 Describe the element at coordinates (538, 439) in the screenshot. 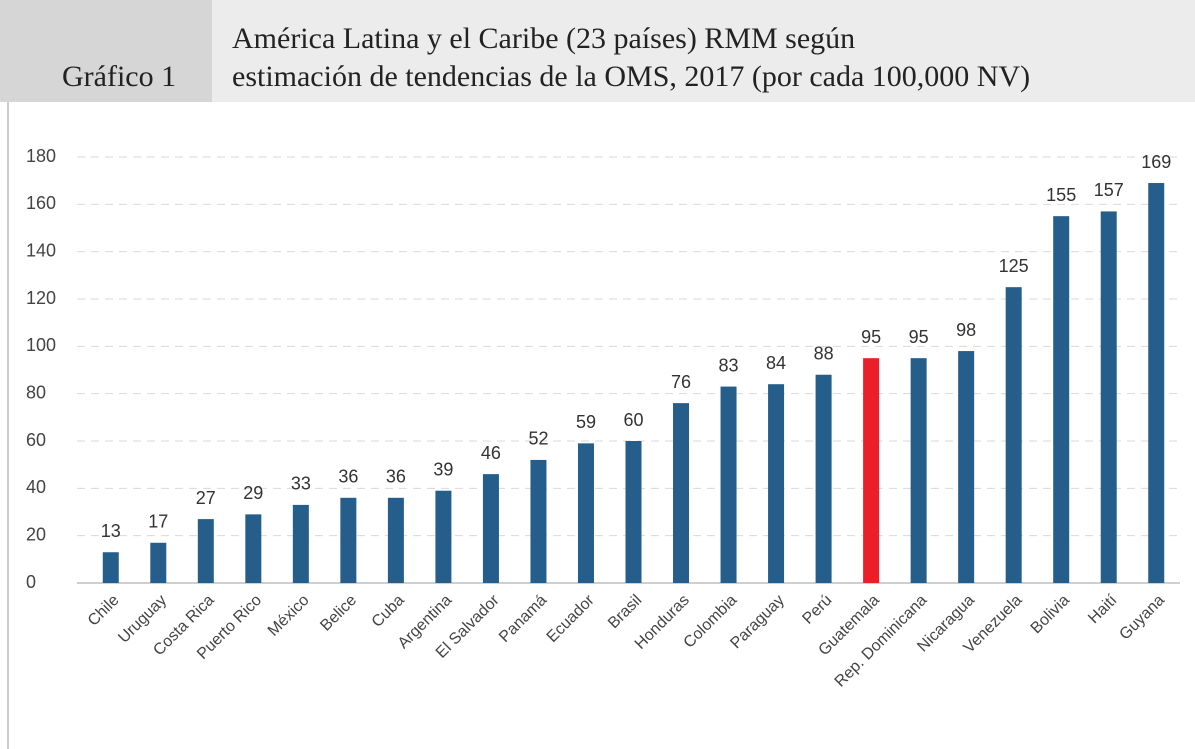

I see `value-label: 52` at that location.